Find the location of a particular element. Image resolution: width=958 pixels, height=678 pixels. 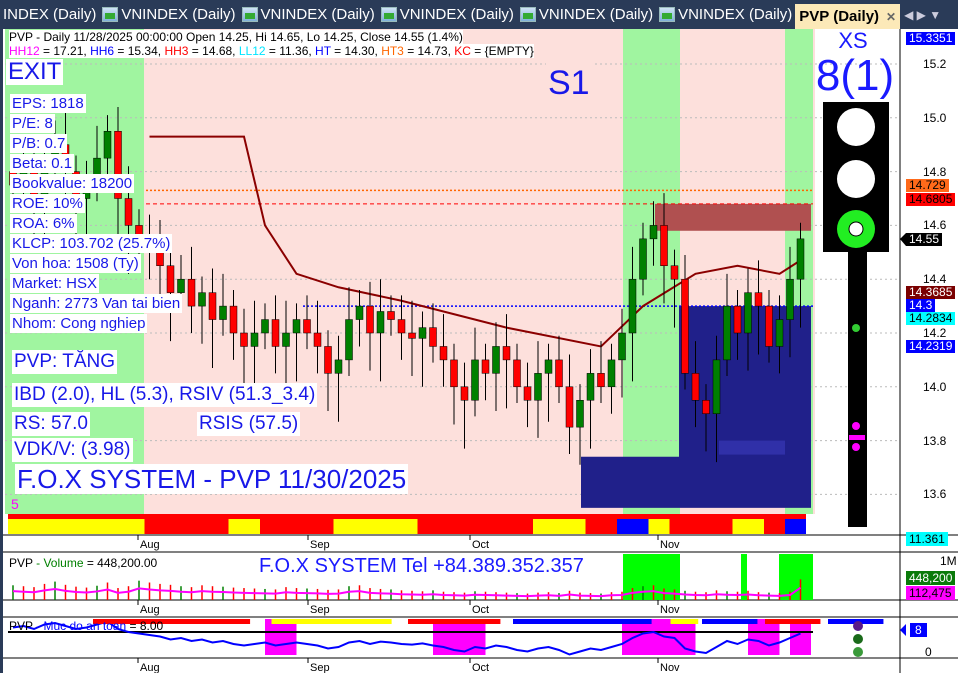

volume-axis-top: 1M is located at coordinates (948, 561).